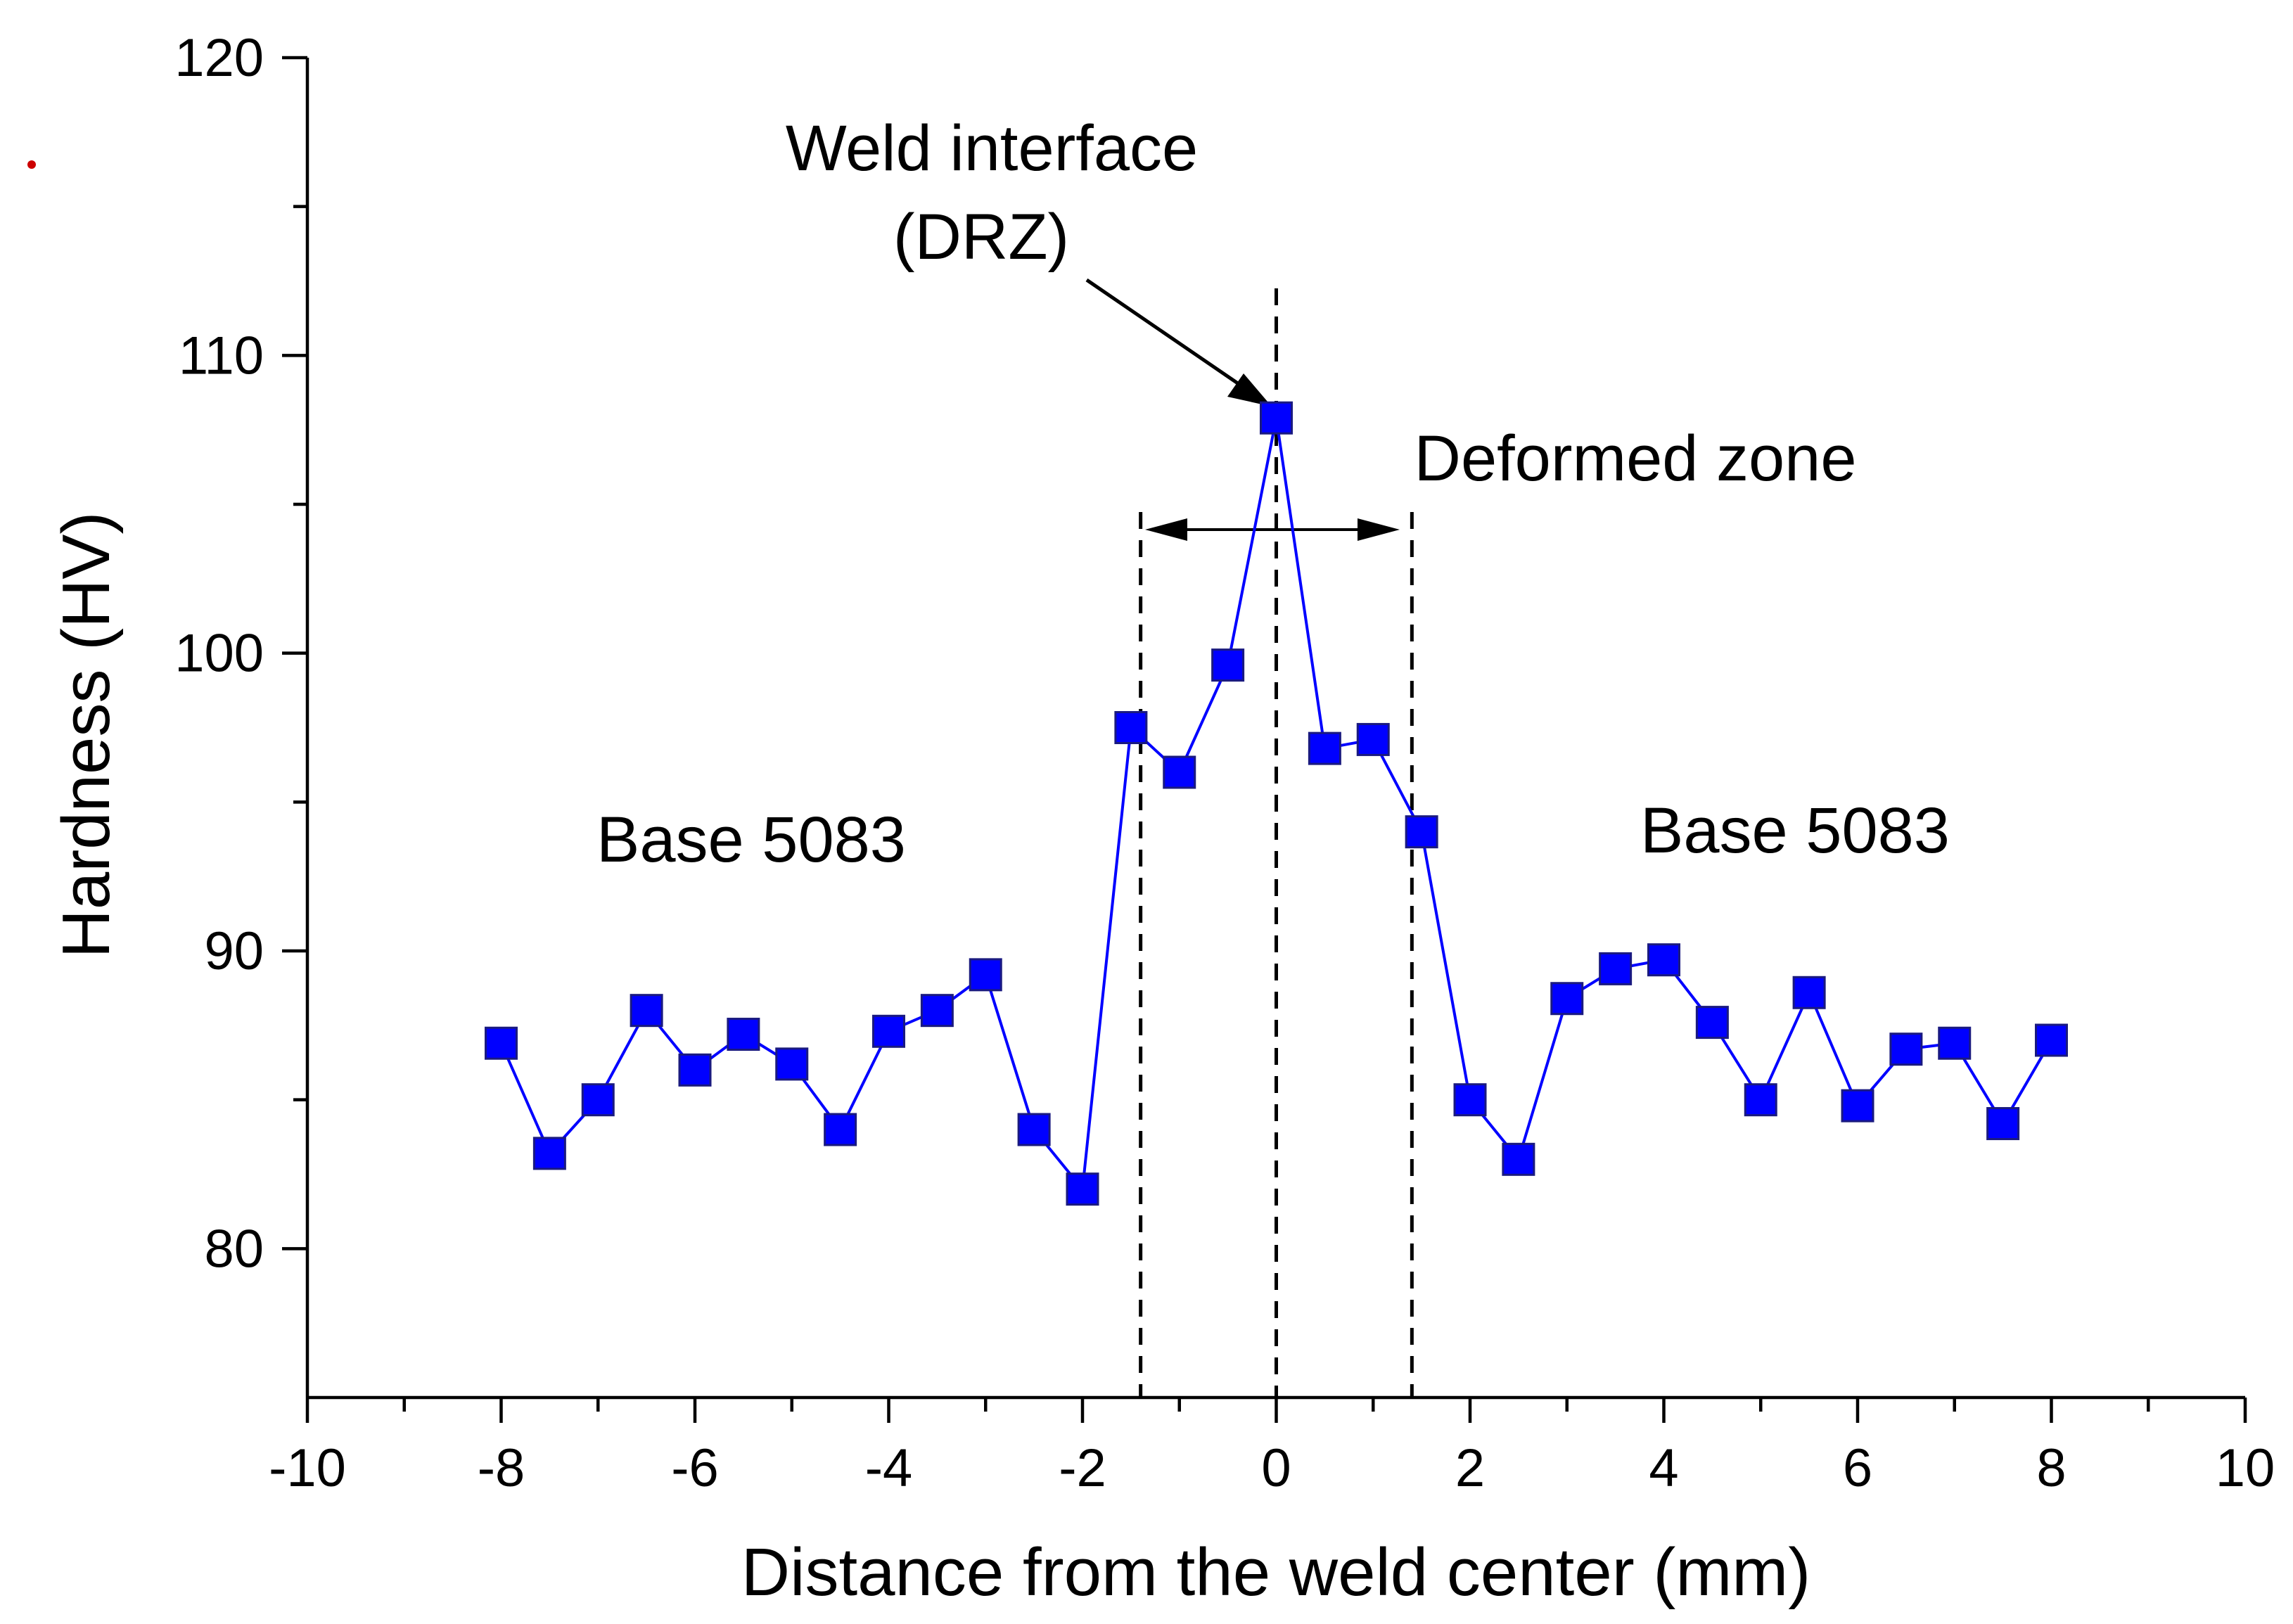 Image resolution: width=2293 pixels, height=1624 pixels. I want to click on x-axis-title: Distance from the weld center (mm), so click(1276, 1573).